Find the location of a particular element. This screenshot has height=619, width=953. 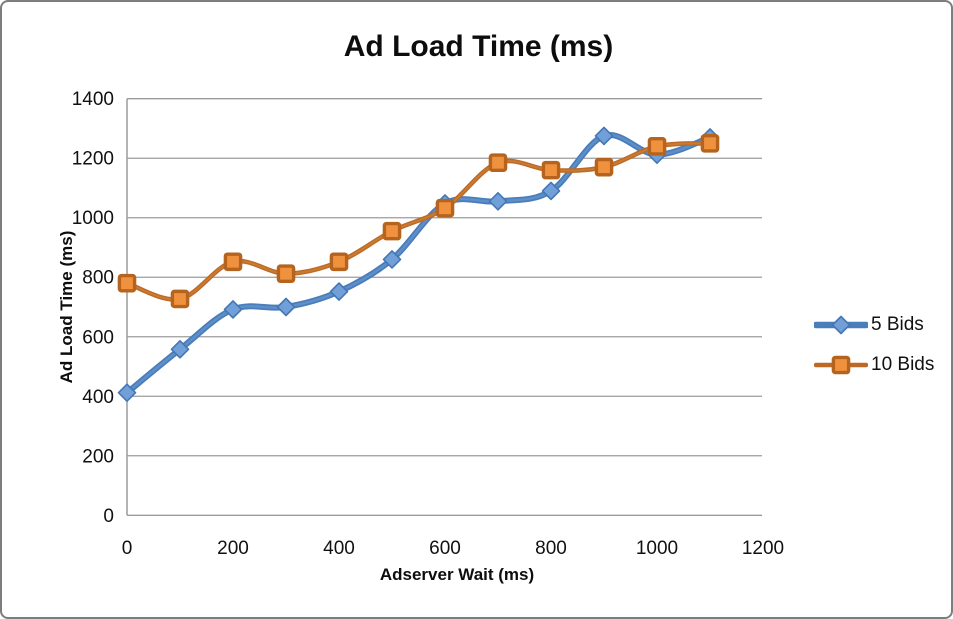

legend-marker-5-bids-icon is located at coordinates (841, 325).